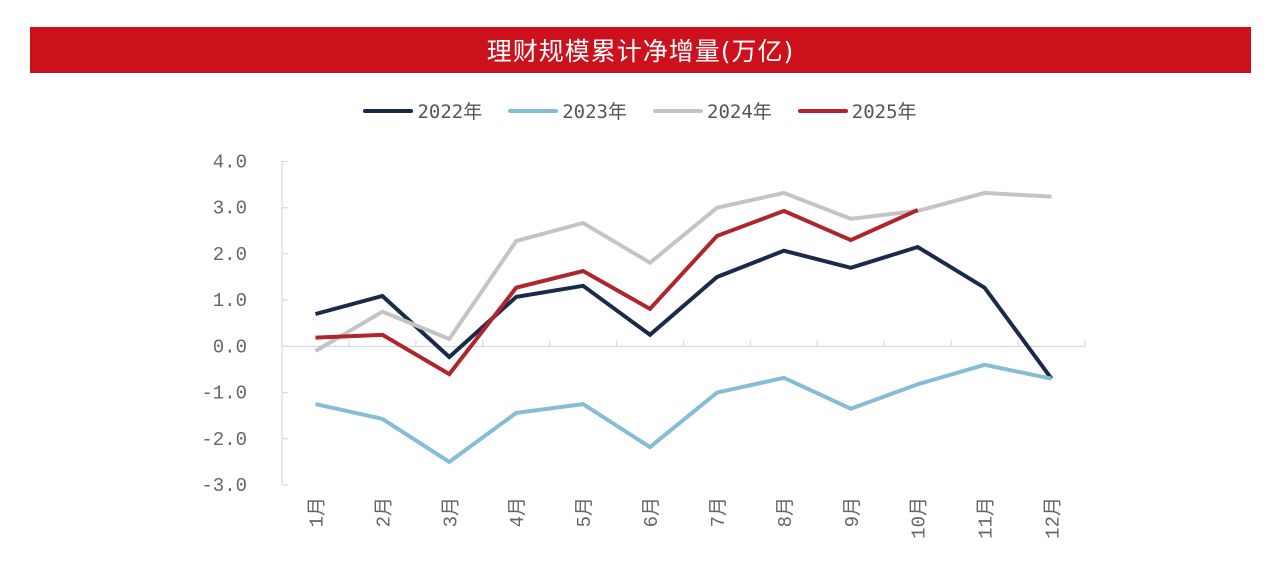 The image size is (1280, 567). Describe the element at coordinates (884, 112) in the screenshot. I see `legend-label-2025: 2025年` at that location.